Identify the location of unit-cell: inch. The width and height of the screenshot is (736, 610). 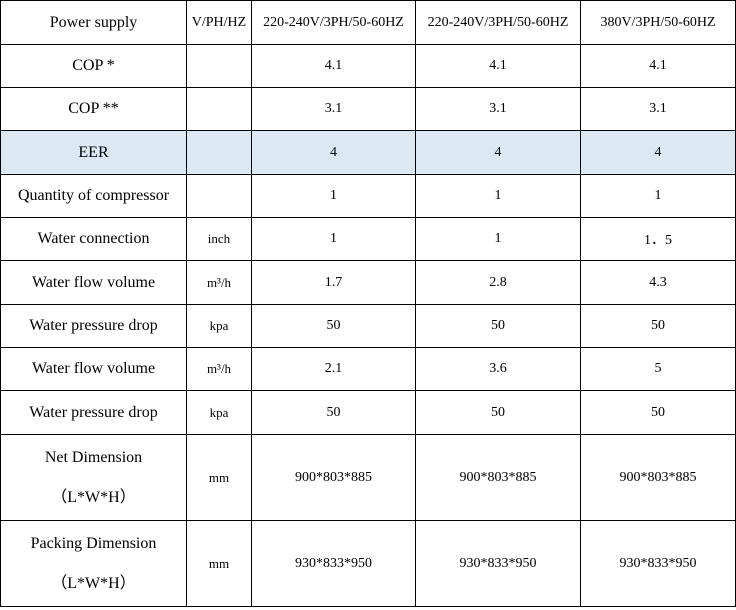
(219, 239).